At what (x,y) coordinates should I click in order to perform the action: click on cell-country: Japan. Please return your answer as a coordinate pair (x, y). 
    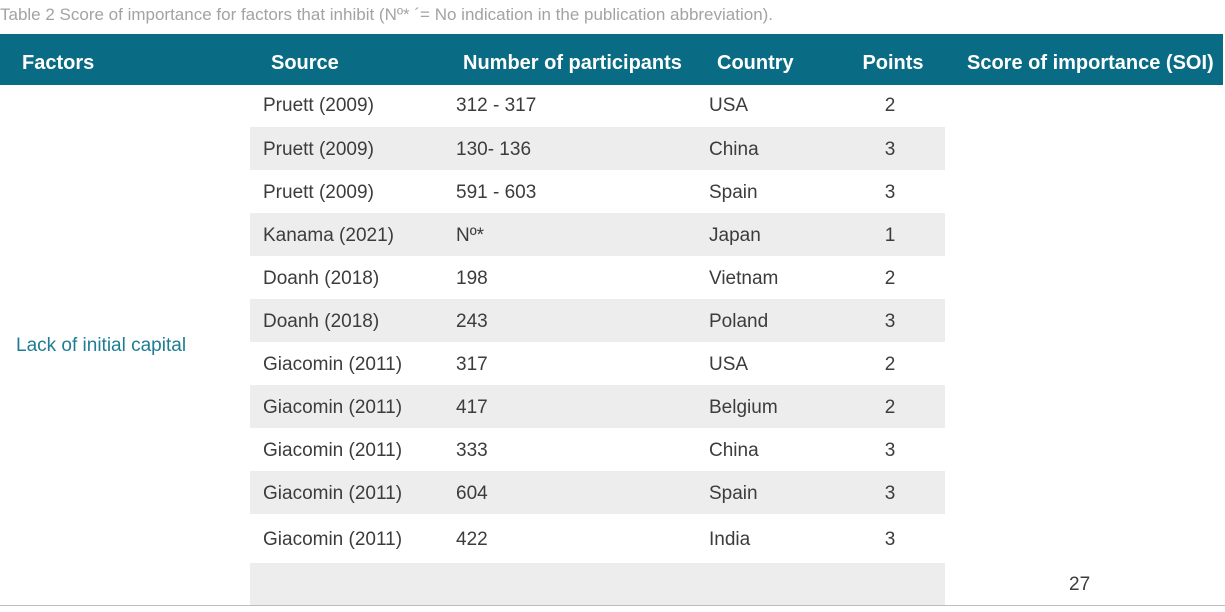
    Looking at the image, I should click on (735, 235).